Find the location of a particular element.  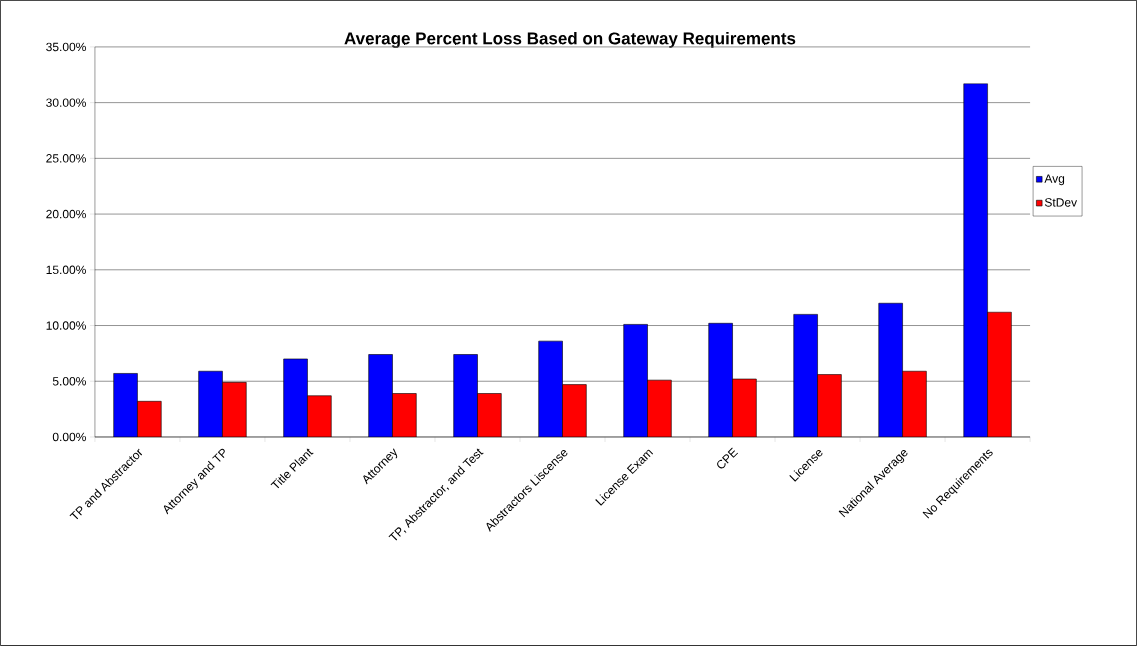

y-tick-label: 0.00% is located at coordinates (69, 437).